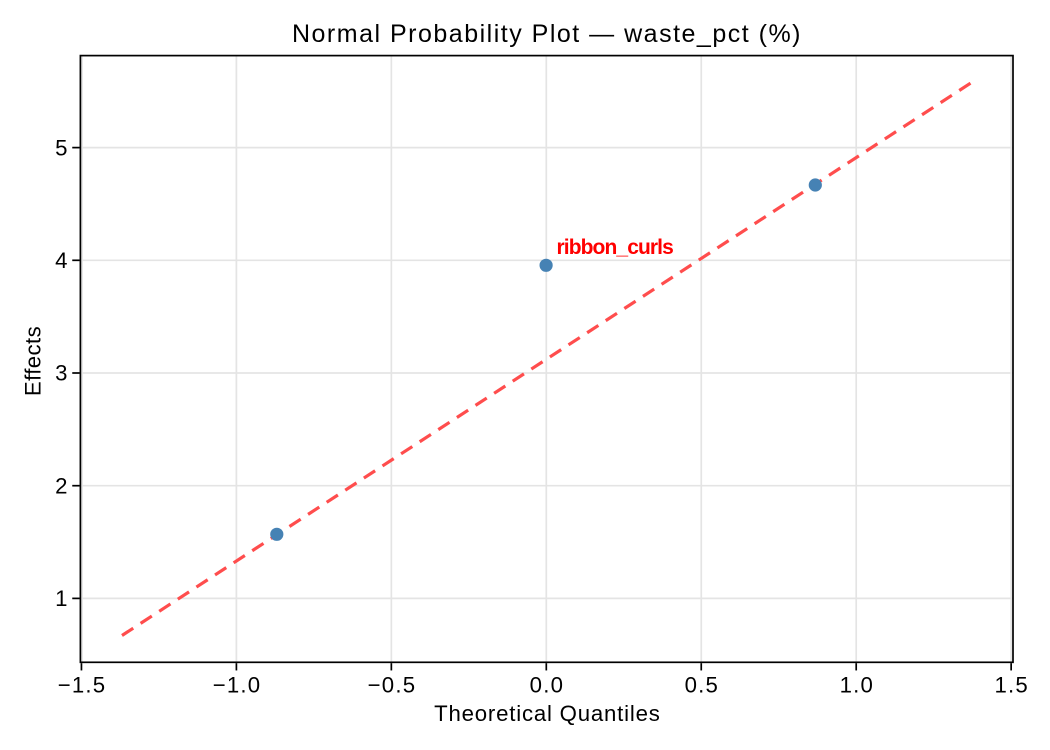  Describe the element at coordinates (237, 685) in the screenshot. I see `svg-text: −1.0` at that location.